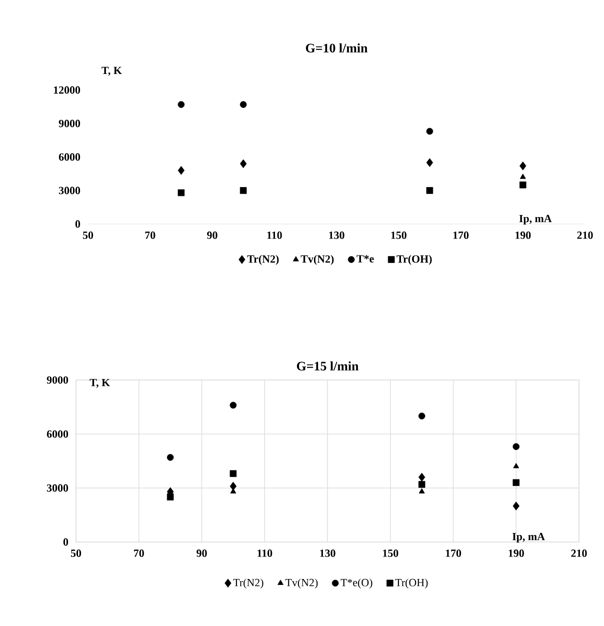 Image resolution: width=604 pixels, height=626 pixels. I want to click on chart-title: G=10 l/min, so click(337, 47).